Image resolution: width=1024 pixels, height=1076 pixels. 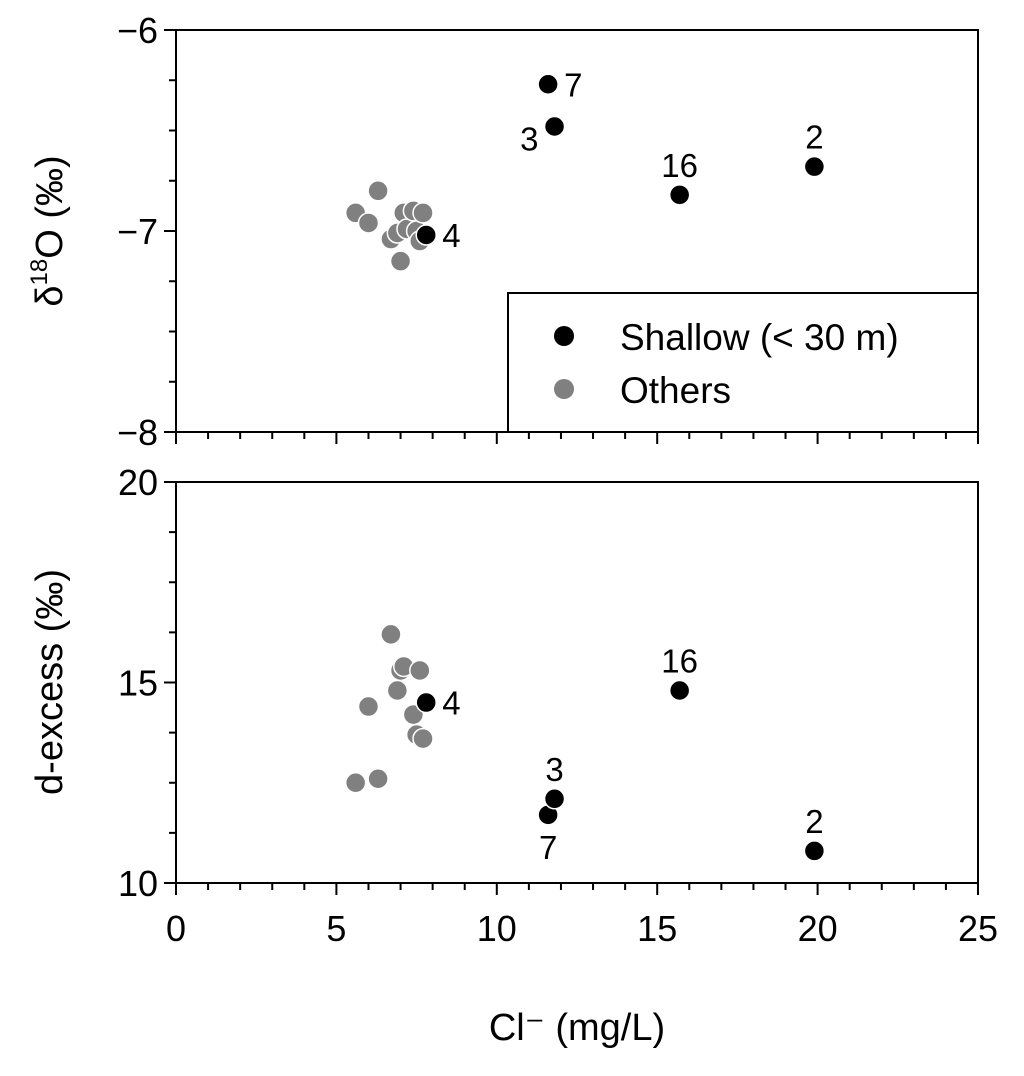 I want to click on x-tick-label: 15, so click(x=657, y=928).